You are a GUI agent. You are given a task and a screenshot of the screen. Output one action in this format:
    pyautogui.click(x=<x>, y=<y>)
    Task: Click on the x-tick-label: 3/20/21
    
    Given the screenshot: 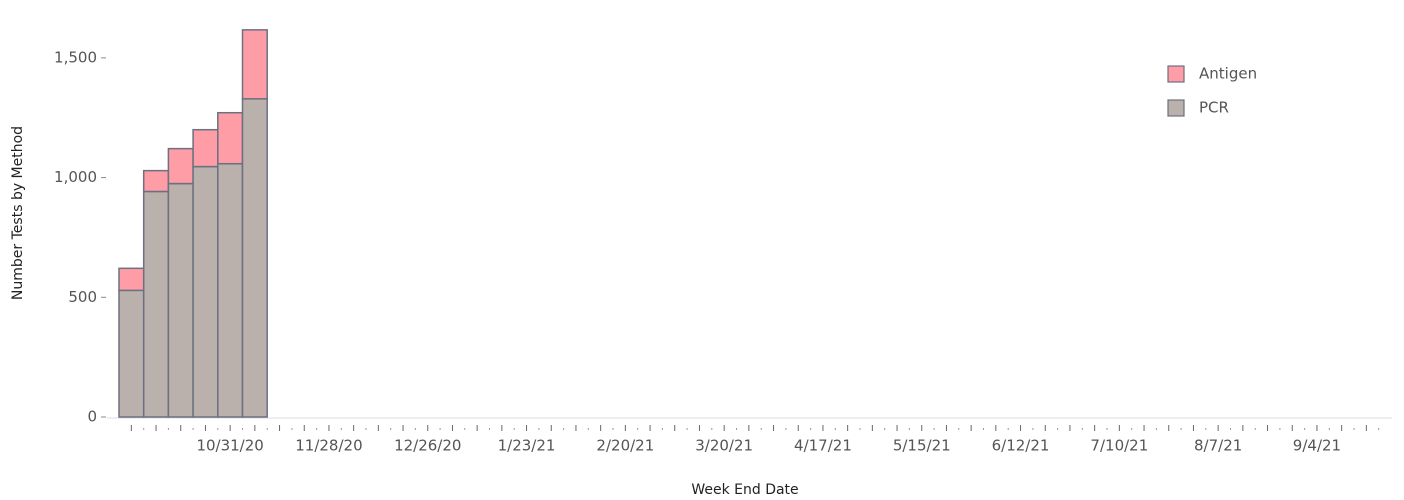 What is the action you would take?
    pyautogui.click(x=724, y=446)
    